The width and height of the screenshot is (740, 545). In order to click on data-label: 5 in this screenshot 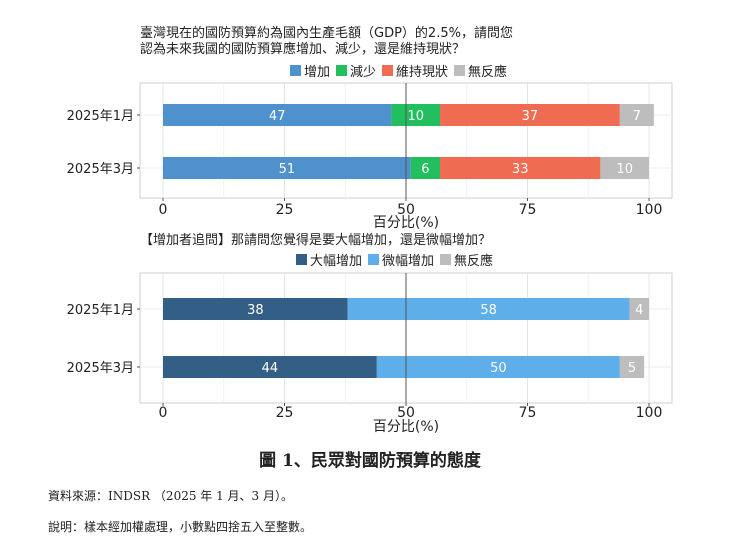, I will do `click(632, 368)`.